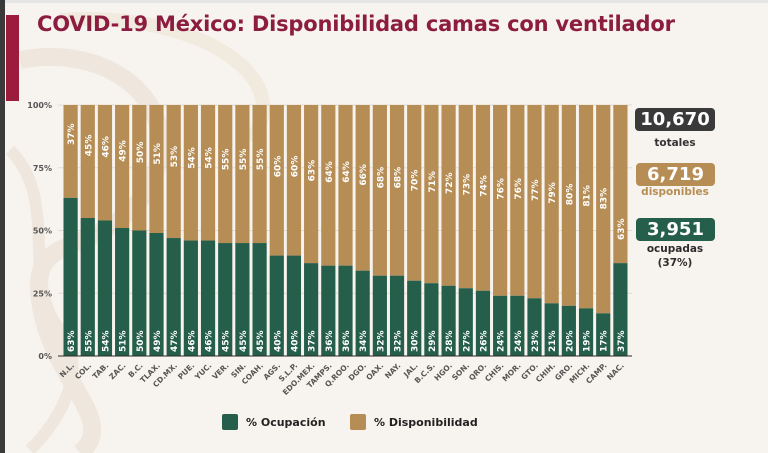  What do you see at coordinates (364, 175) in the screenshot?
I see `data-label-disponibilidad: 66%` at bounding box center [364, 175].